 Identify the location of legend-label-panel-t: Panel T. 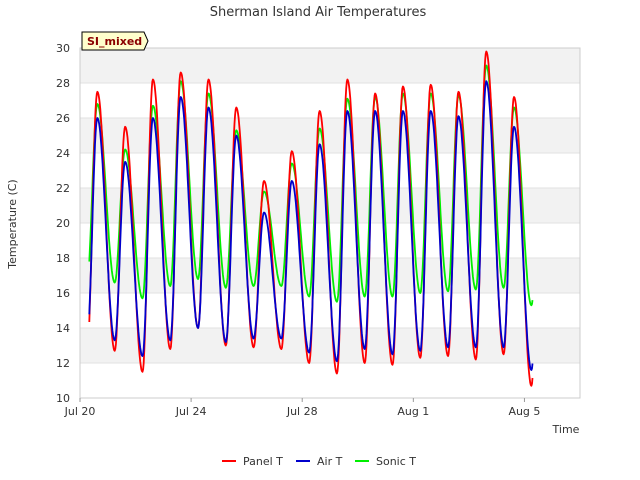
(263, 461).